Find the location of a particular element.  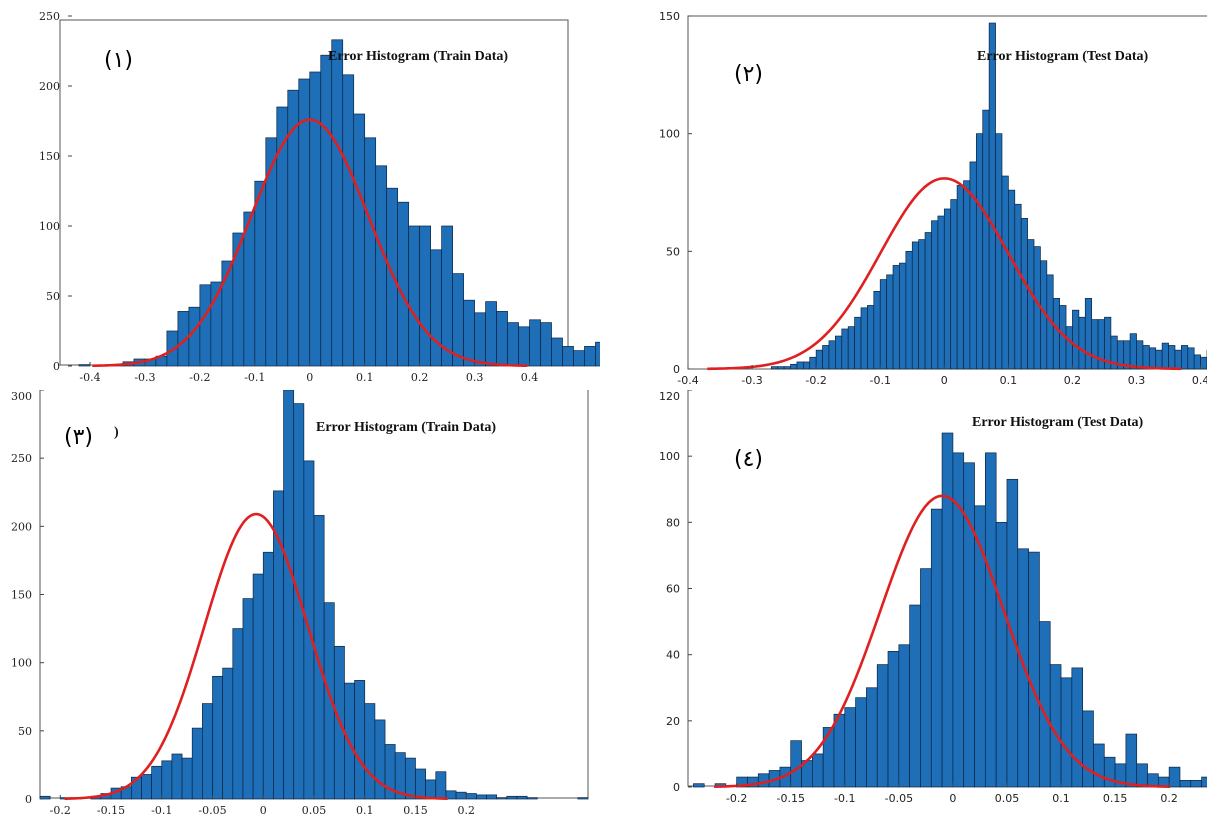

y-tick-label: 100 is located at coordinates (21, 663).